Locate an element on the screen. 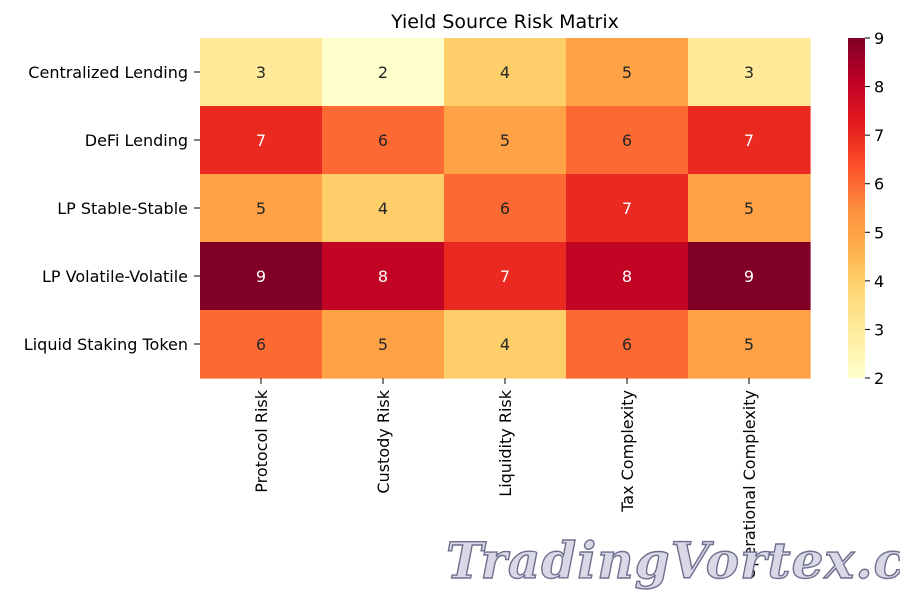 The width and height of the screenshot is (900, 605). colorbar-tick-label: 5 is located at coordinates (879, 232).